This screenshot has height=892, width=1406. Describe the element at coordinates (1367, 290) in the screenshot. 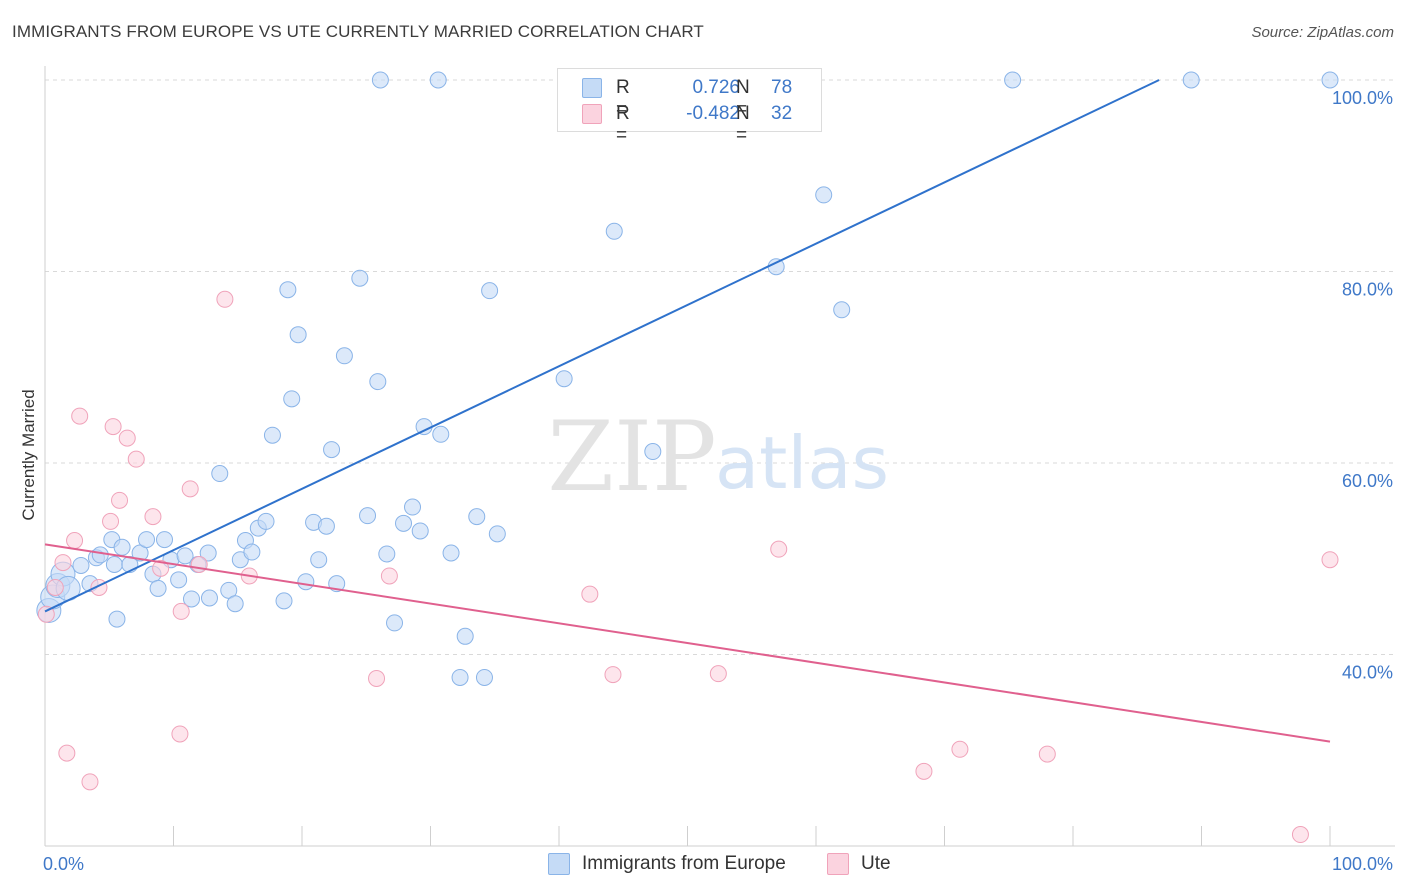

I see `y-tick-label: 80.0%` at that location.